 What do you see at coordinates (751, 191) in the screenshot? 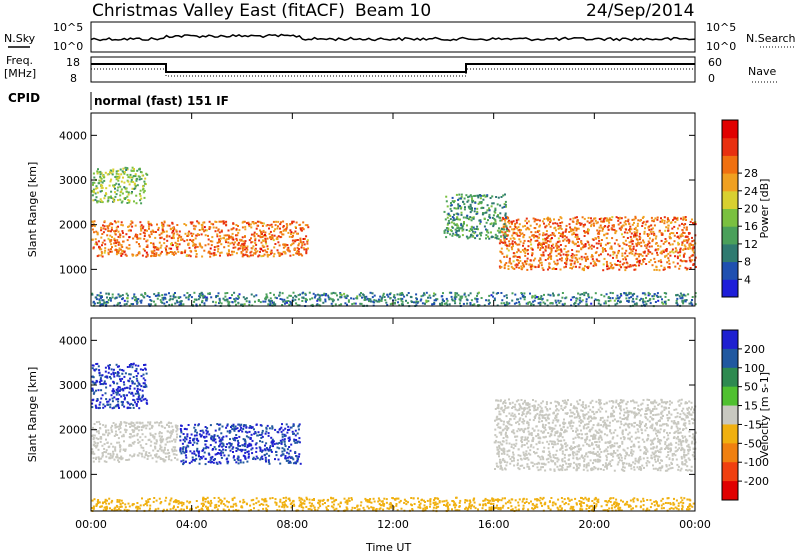
I see `power-colorbar-label: 24` at bounding box center [751, 191].